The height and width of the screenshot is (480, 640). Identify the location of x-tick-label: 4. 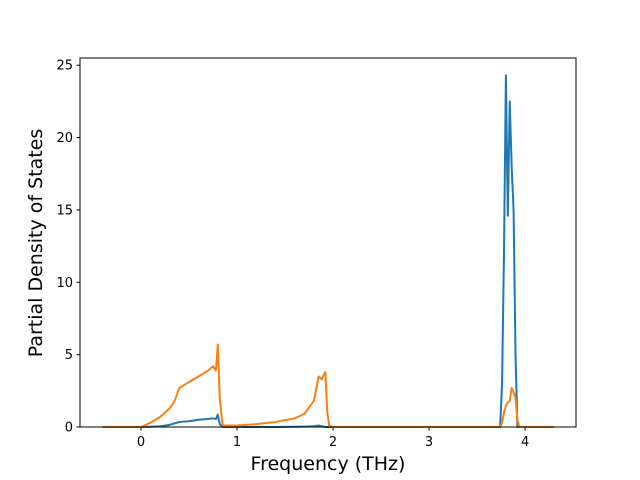
(525, 442).